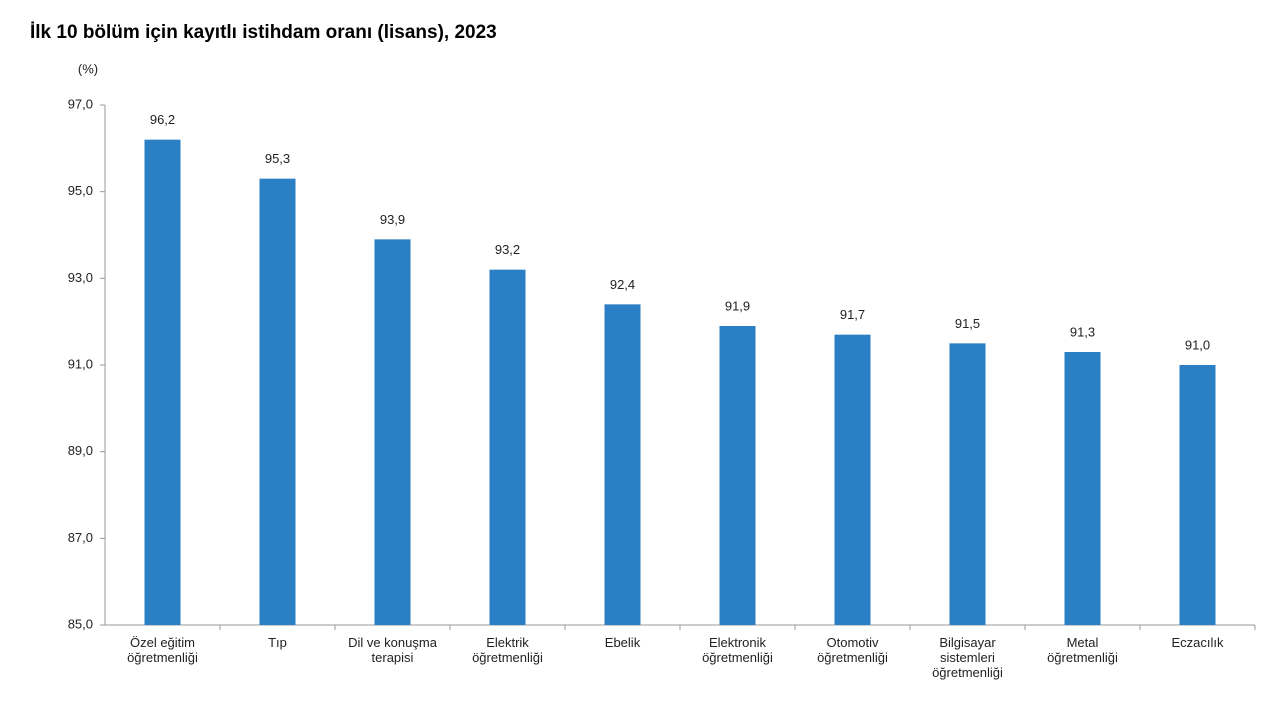 The width and height of the screenshot is (1280, 720). I want to click on y-axis-label: (%), so click(88, 68).